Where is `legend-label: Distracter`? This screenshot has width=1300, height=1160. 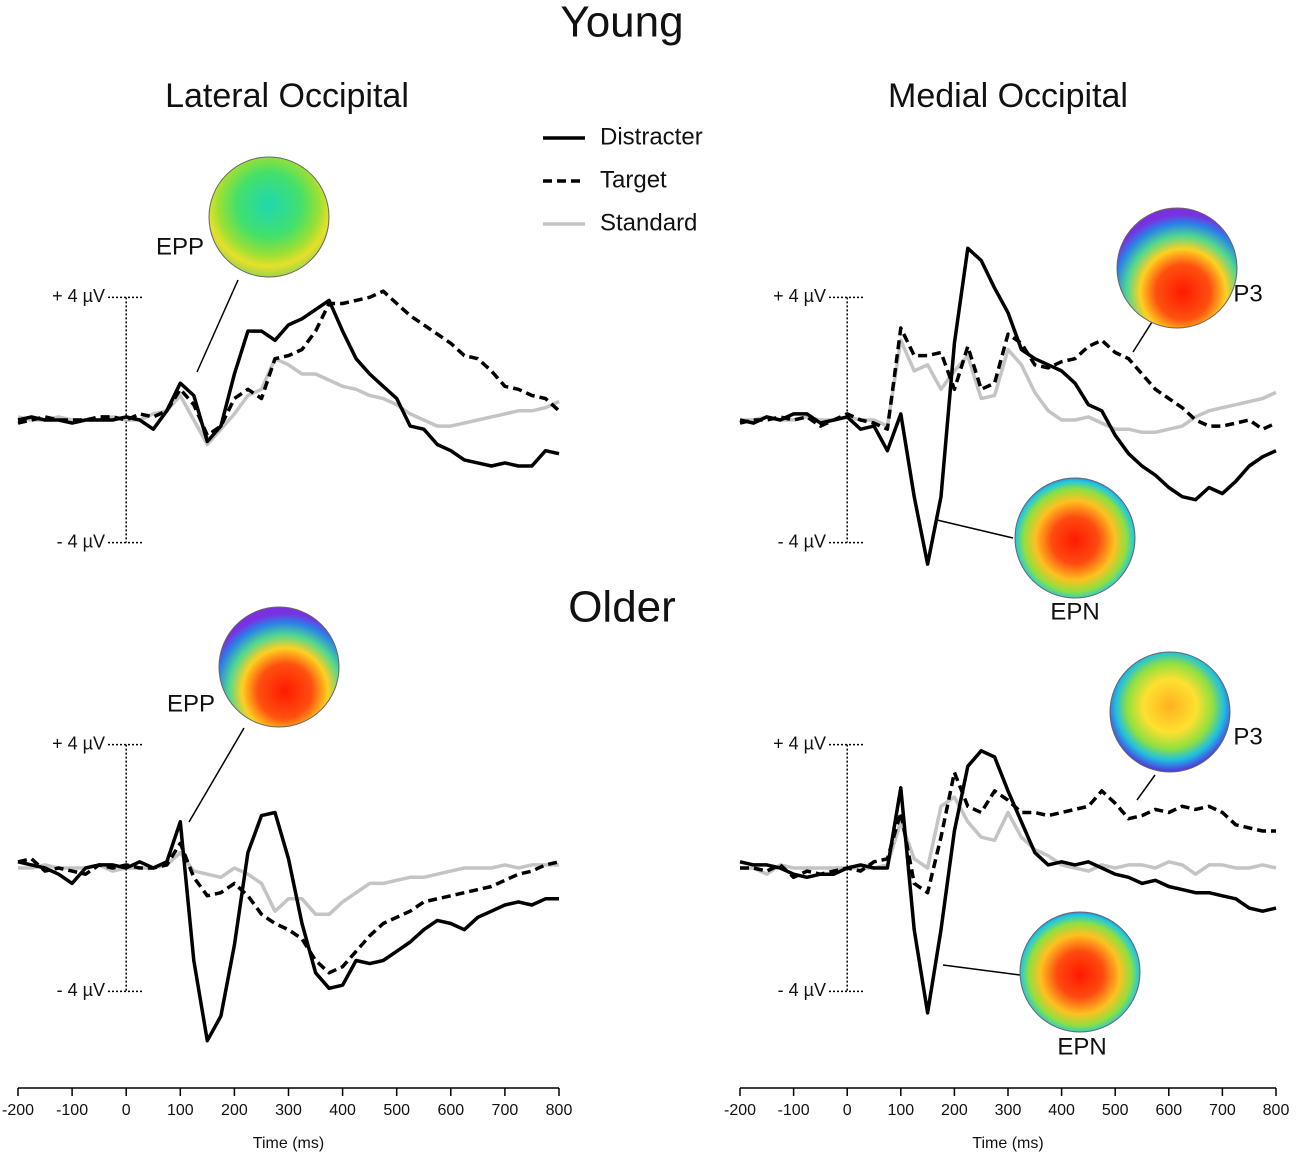
legend-label: Distracter is located at coordinates (651, 136).